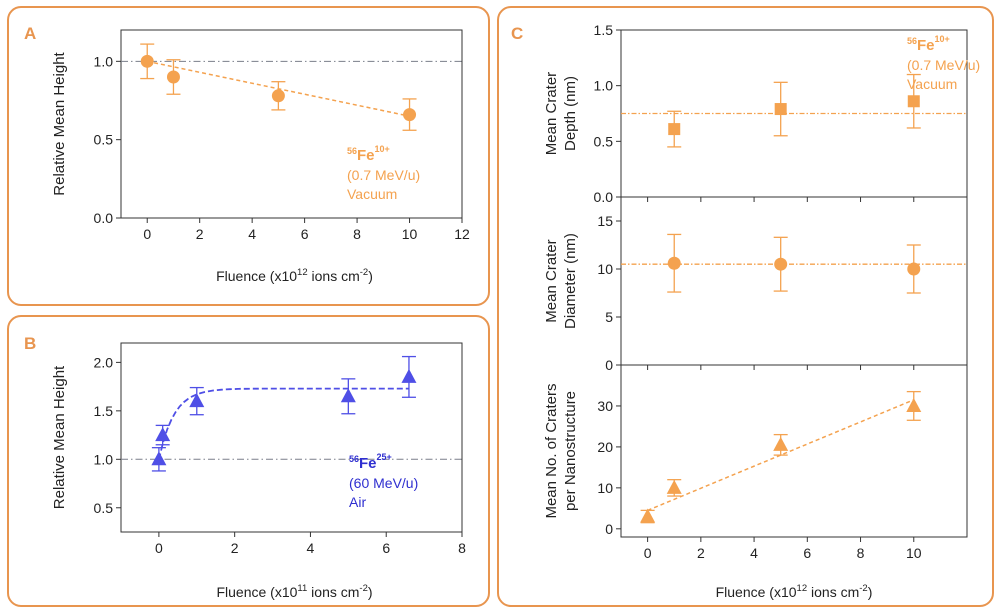  I want to click on panel-b-ion-label: 56Fe25+, so click(370, 462).